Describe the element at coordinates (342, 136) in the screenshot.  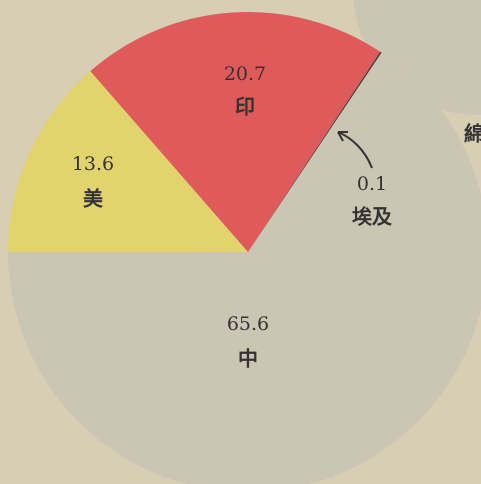
I see `pointer-arrow-head` at that location.